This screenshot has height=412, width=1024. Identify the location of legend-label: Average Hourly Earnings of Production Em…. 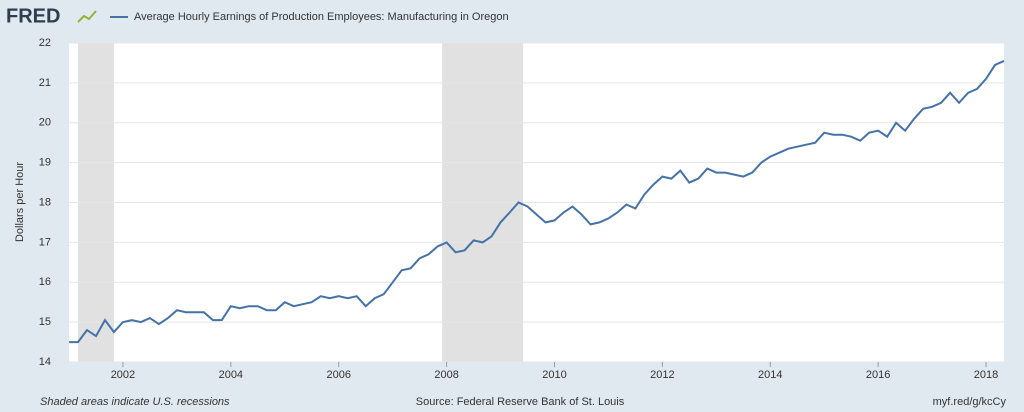
(321, 17).